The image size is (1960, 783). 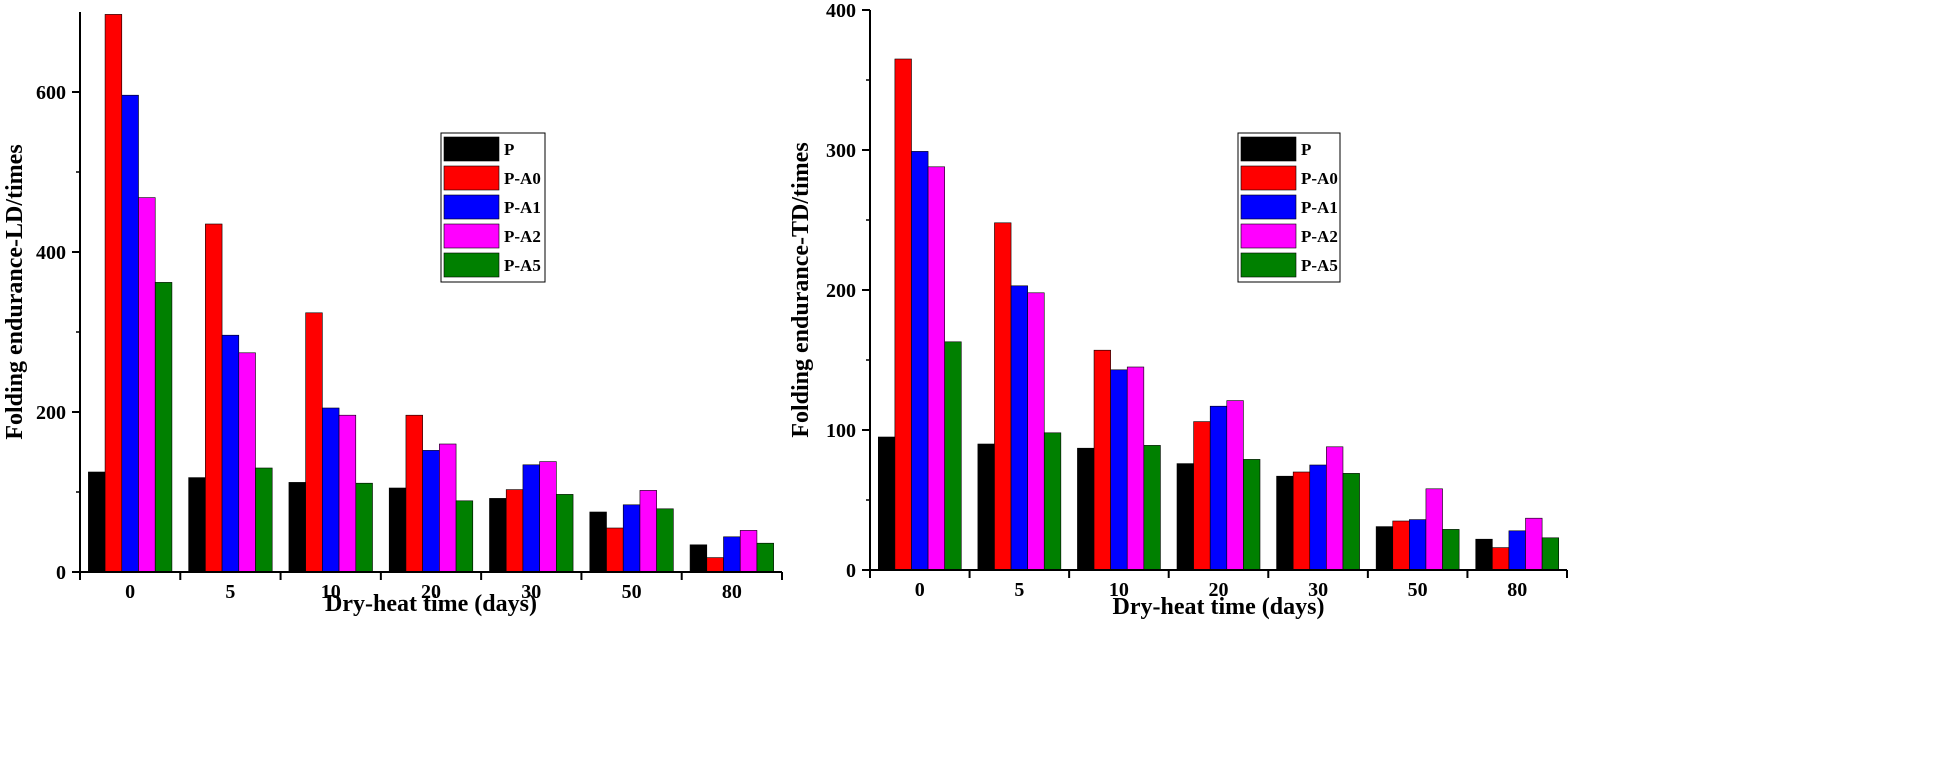 I want to click on y-tick-label: 400, so click(x=51, y=253).